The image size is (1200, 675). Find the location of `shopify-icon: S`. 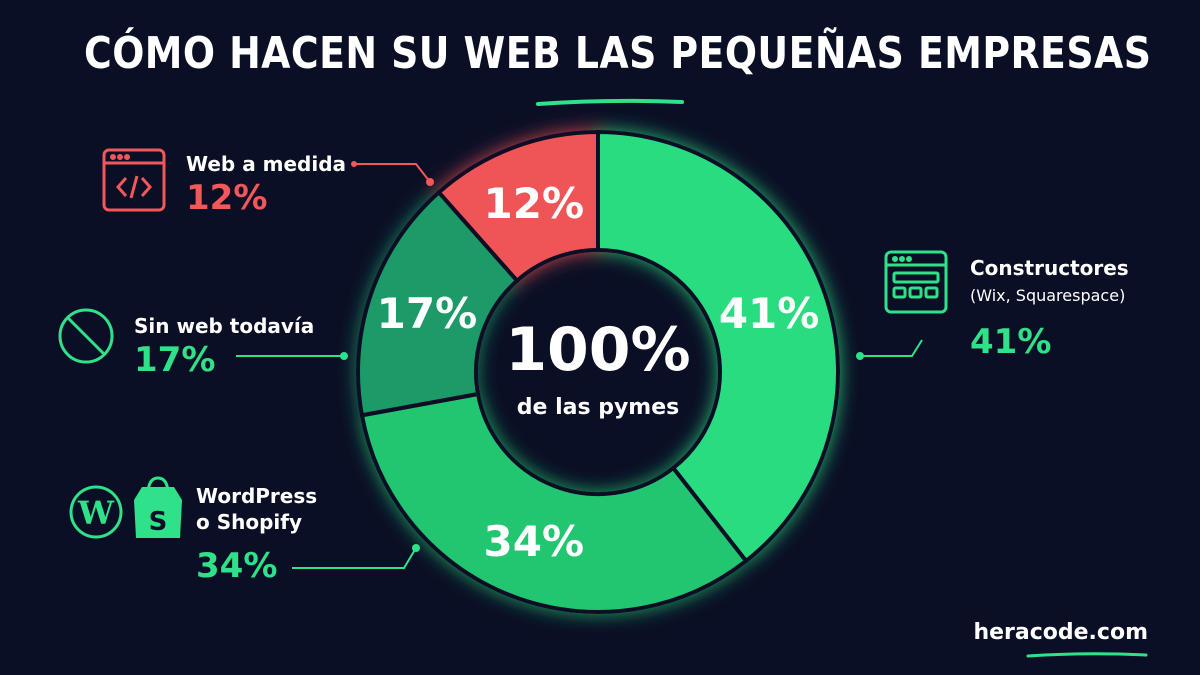

shopify-icon: S is located at coordinates (158, 507).